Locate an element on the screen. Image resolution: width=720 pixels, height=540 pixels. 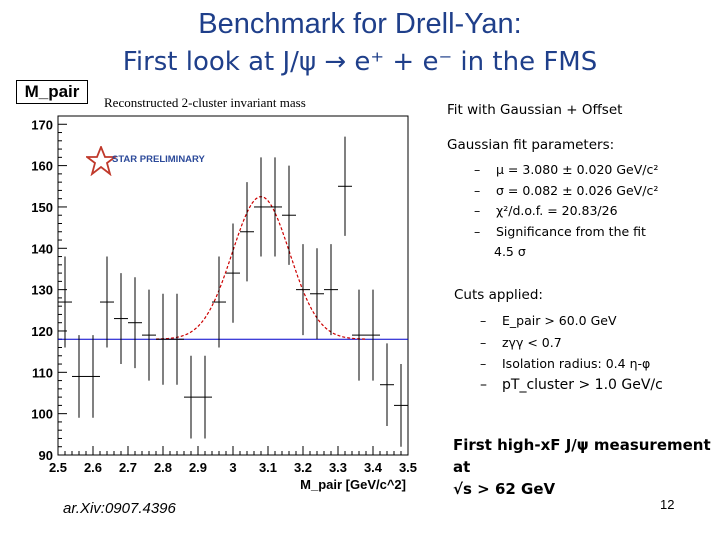
plot-caption: Reconstructed 2-cluster invariant mass is located at coordinates (205, 102).